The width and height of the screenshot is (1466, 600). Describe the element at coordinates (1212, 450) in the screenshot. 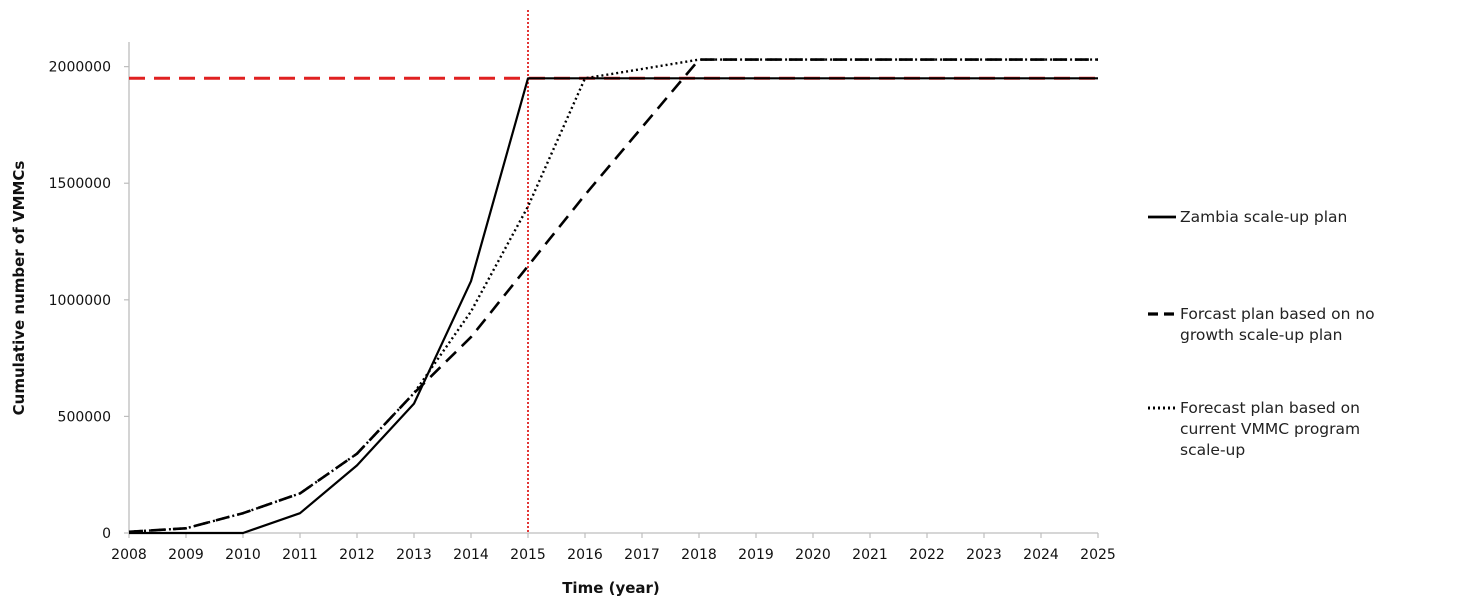

I see `legend-label-3: scale-up` at that location.